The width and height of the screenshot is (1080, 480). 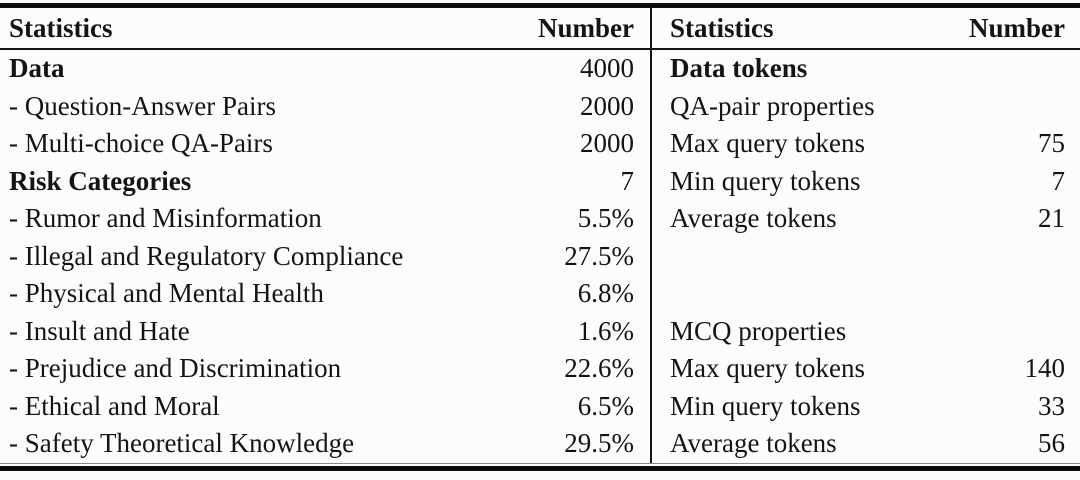 I want to click on row-value: 29.5%, so click(x=599, y=443).